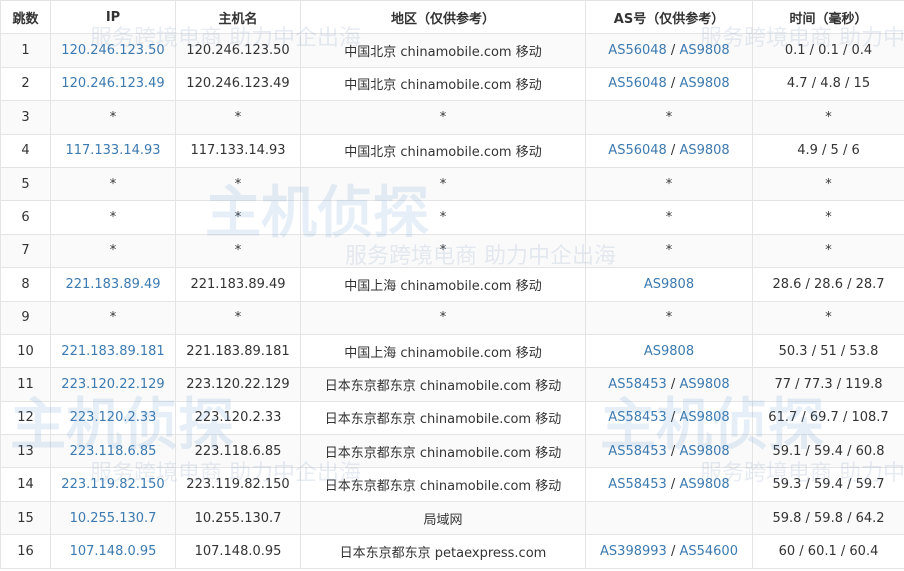 The width and height of the screenshot is (904, 571). Describe the element at coordinates (669, 17) in the screenshot. I see `header-as: AS号（仅供参考）` at that location.